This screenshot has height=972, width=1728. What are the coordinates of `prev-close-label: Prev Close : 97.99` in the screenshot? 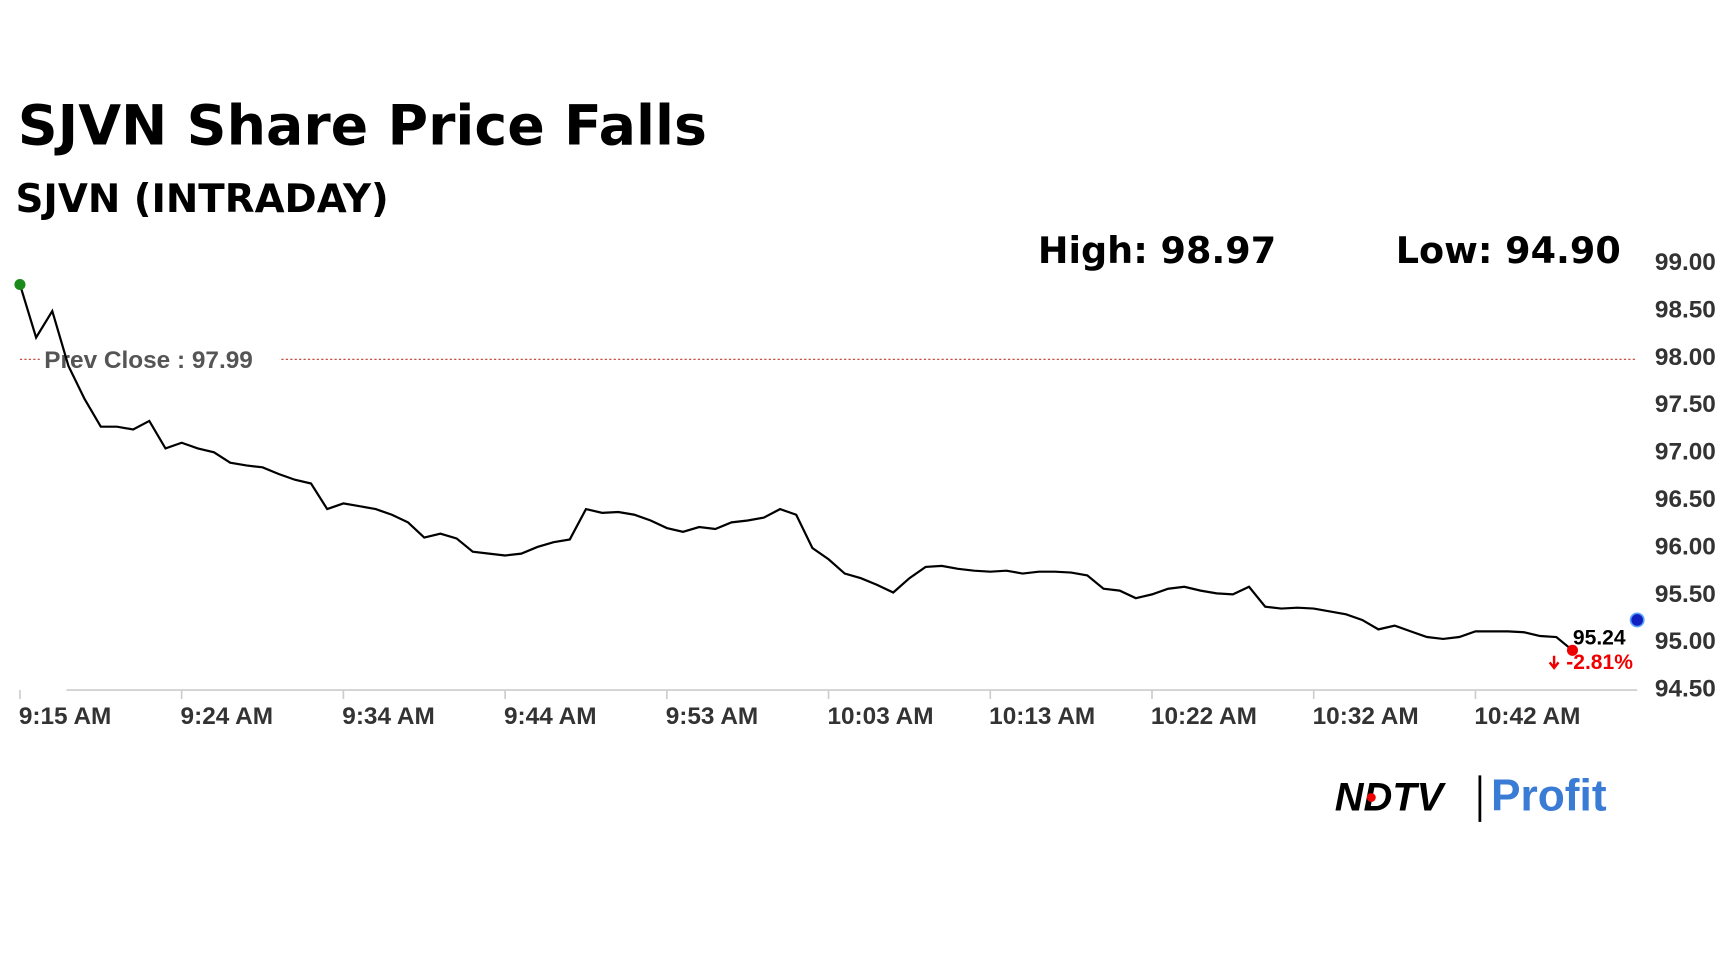 It's located at (148, 360).